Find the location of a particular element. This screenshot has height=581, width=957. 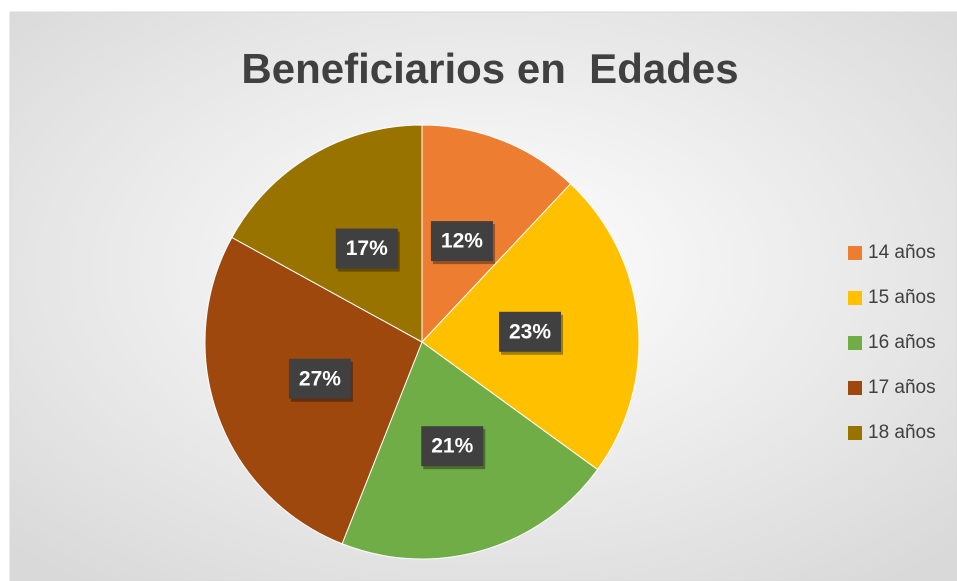

data-label: 27% is located at coordinates (320, 378).